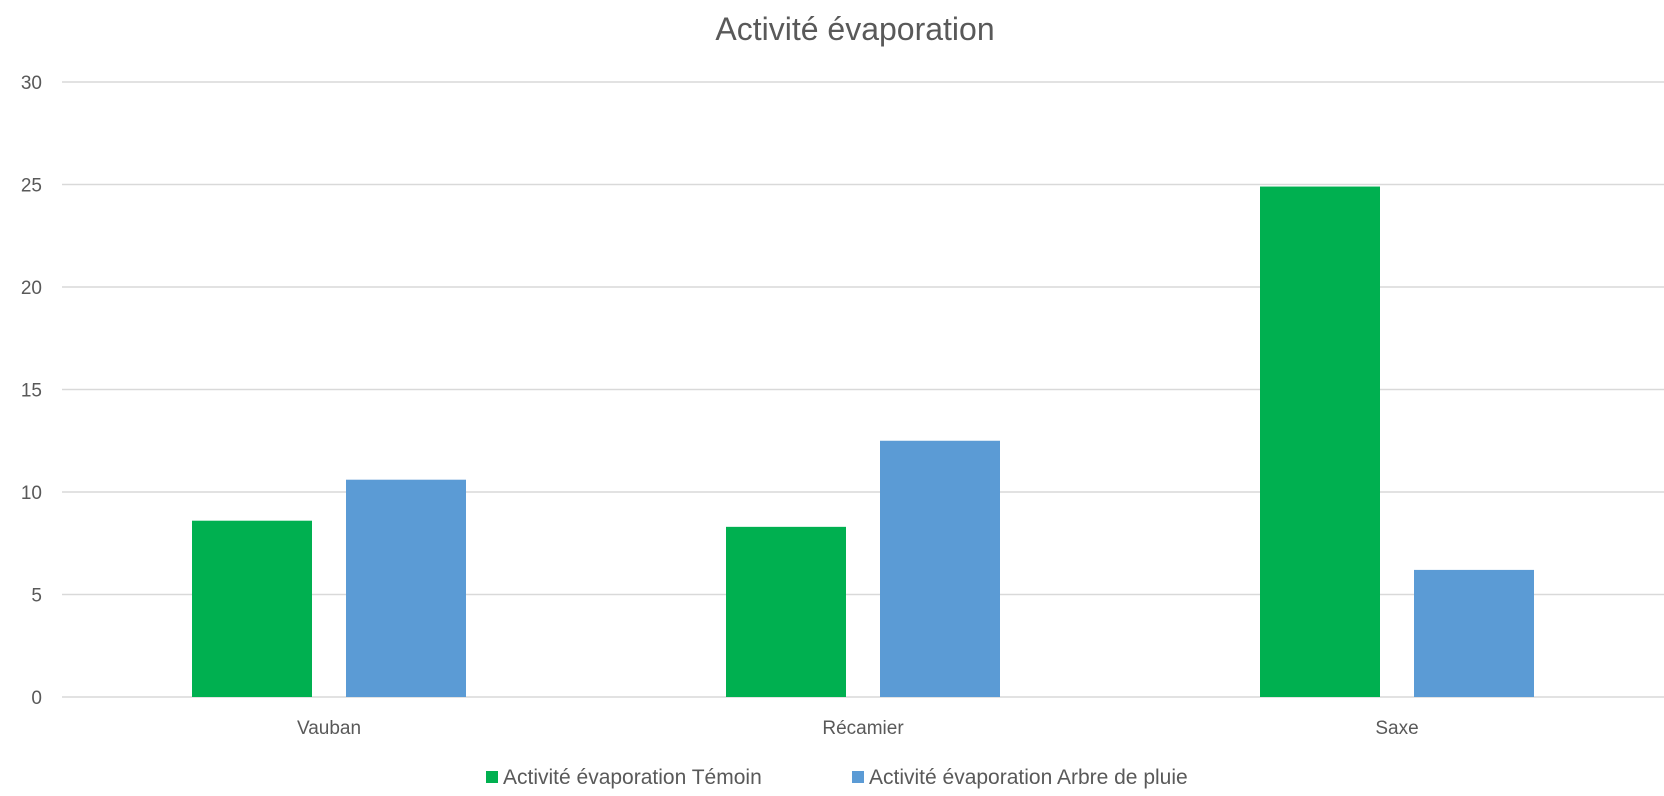  I want to click on y-tick-label: 15, so click(31, 391).